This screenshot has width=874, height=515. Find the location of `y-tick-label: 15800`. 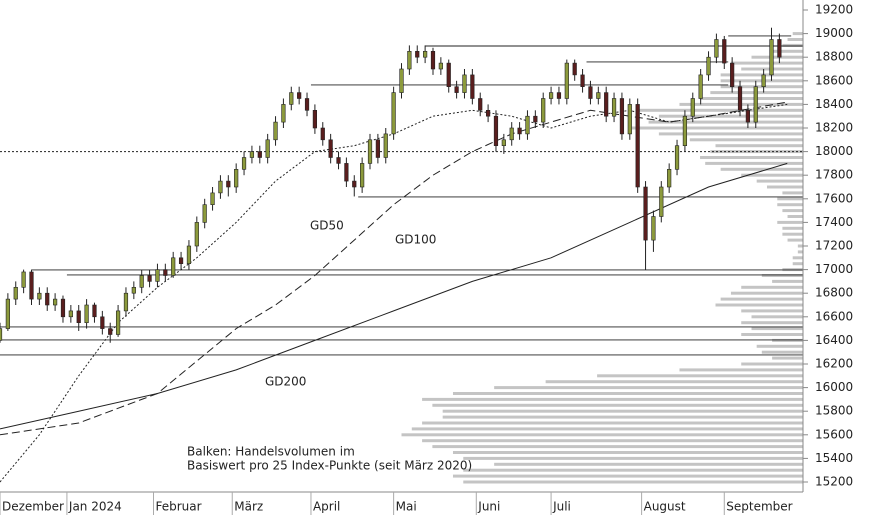

y-tick-label: 15800 is located at coordinates (834, 411).